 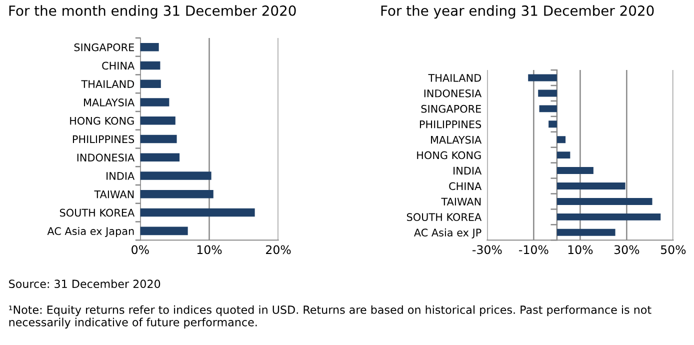 I want to click on x-tick-label: -30%, so click(x=487, y=249).